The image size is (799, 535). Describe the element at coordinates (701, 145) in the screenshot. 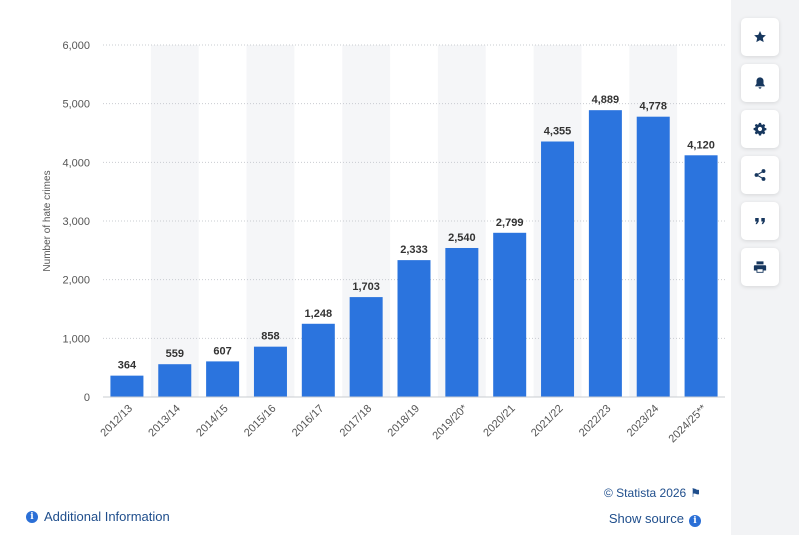

I see `data-label: 4,120` at that location.